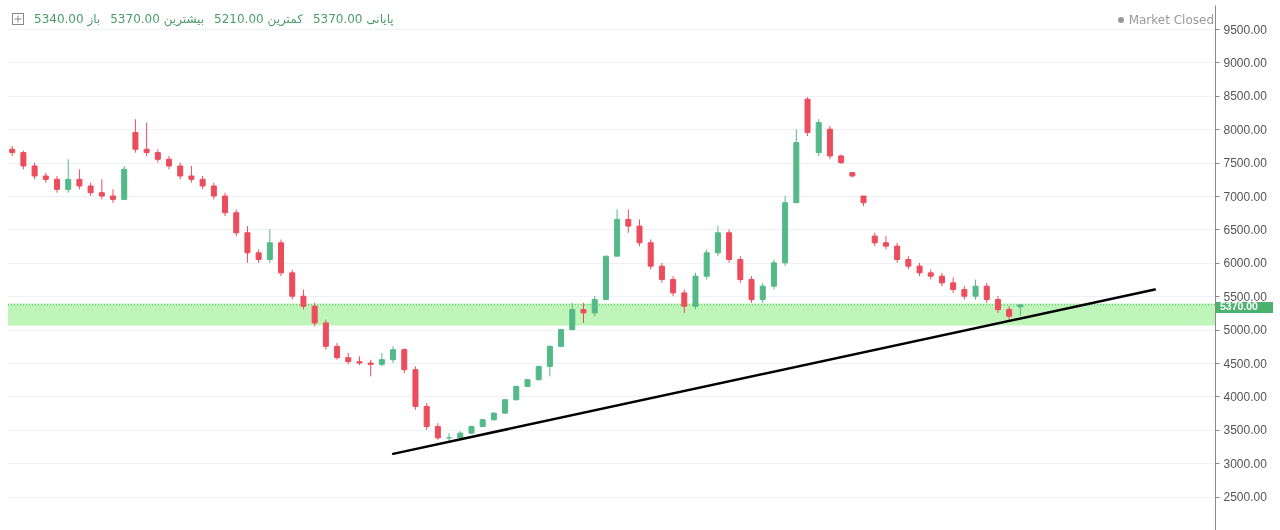  What do you see at coordinates (1245, 163) in the screenshot?
I see `y-tick-label: 7500.00` at bounding box center [1245, 163].